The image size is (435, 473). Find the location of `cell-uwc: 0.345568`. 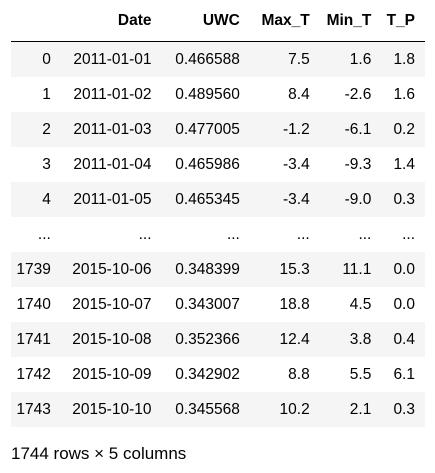

cell-uwc: 0.345568 is located at coordinates (207, 409).